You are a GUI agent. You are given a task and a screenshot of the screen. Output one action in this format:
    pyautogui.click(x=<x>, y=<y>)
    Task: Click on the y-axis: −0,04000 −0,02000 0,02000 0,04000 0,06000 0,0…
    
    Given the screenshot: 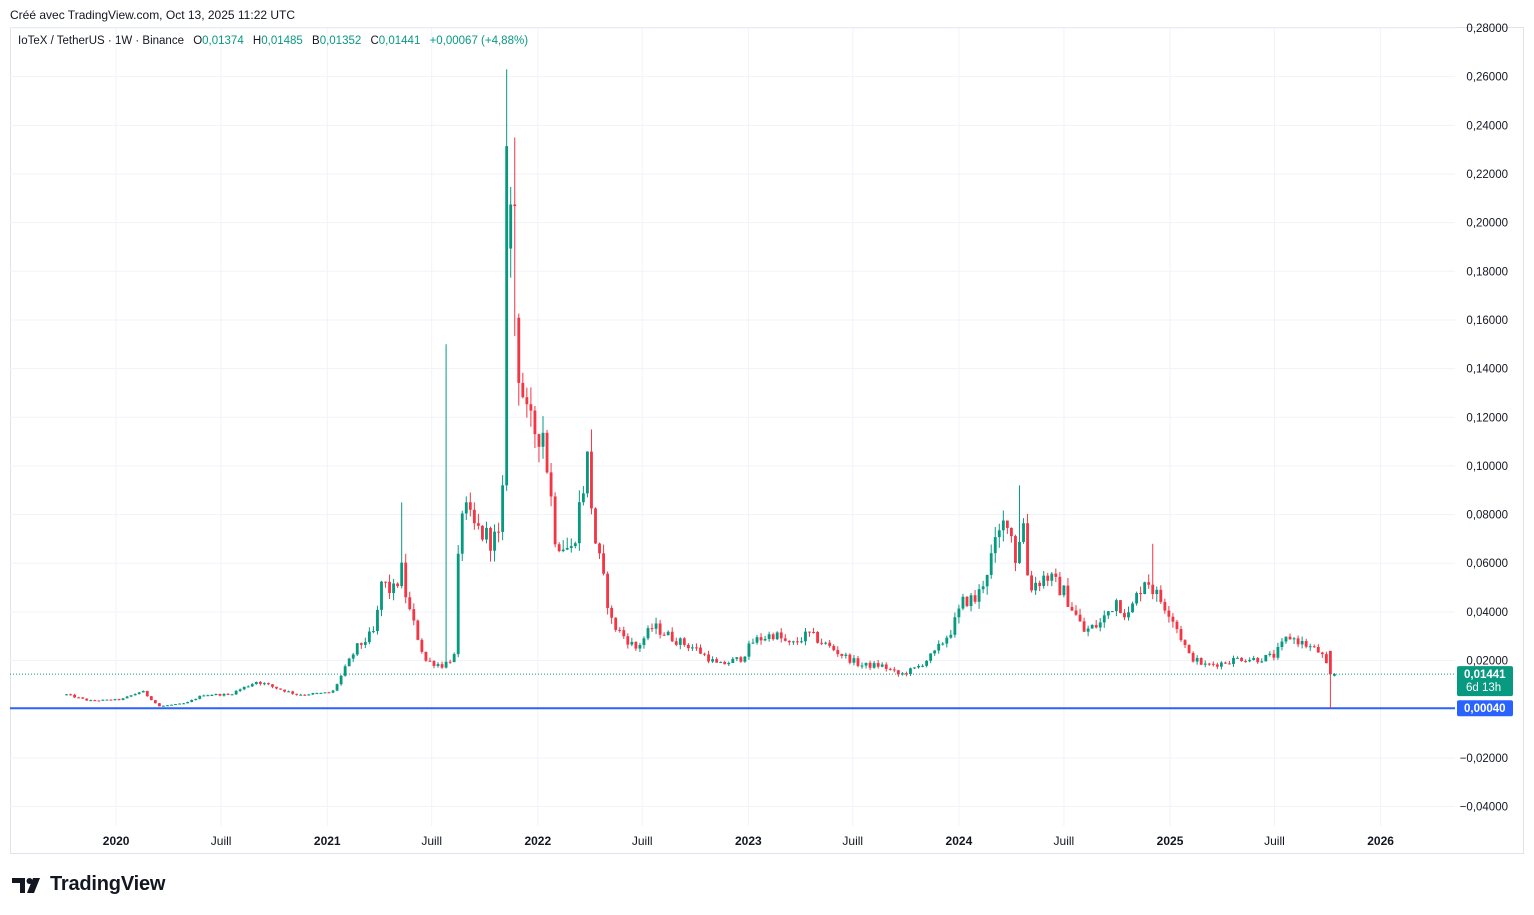 What is the action you would take?
    pyautogui.click(x=1484, y=418)
    